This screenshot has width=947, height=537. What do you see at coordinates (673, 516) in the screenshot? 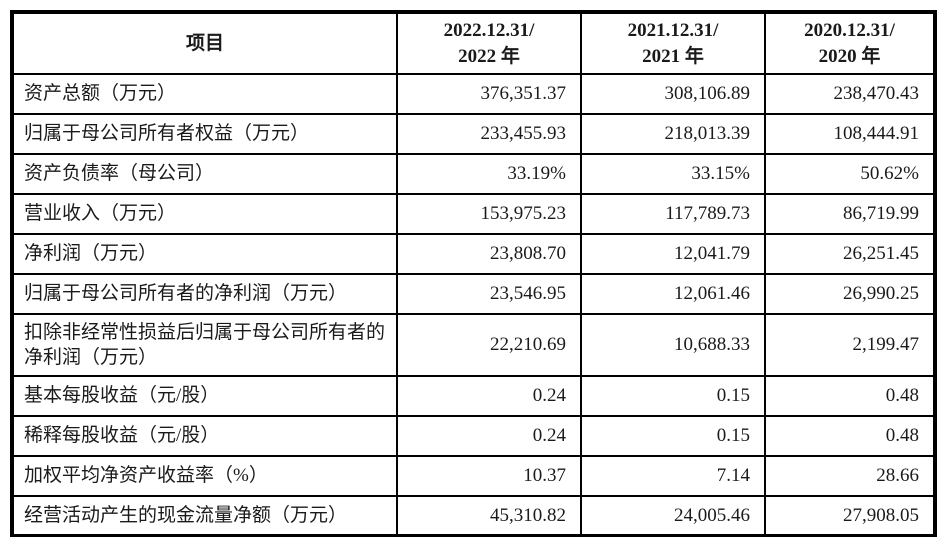
I see `value-2021: 24,005.46` at bounding box center [673, 516].